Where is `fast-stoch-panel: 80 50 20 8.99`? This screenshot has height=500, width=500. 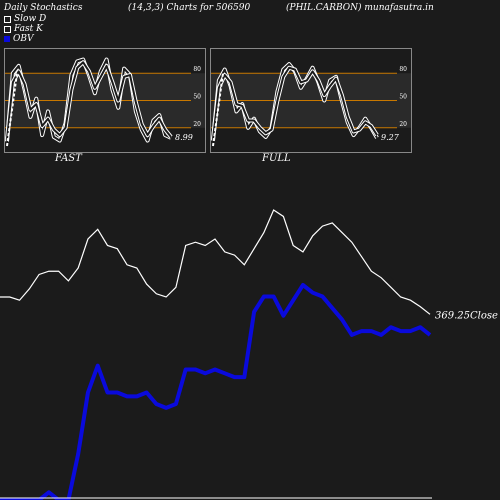 fast-stoch-panel: 80 50 20 8.99 is located at coordinates (105, 100).